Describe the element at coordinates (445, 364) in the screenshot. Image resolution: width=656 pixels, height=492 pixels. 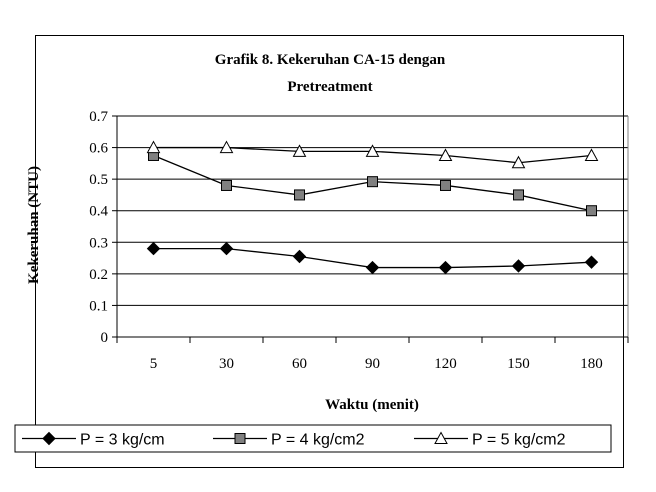
I see `x-tick-label: 120` at that location.